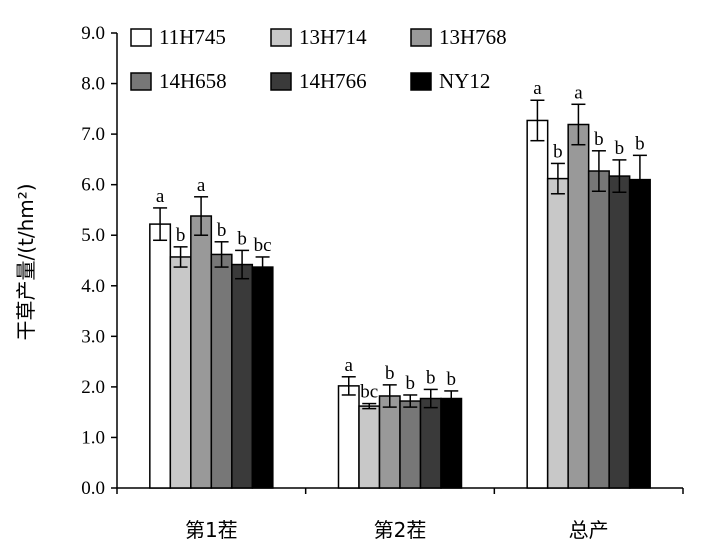 Image resolution: width=708 pixels, height=556 pixels. What do you see at coordinates (93, 286) in the screenshot?
I see `y-tick-label: 4.0` at bounding box center [93, 286].